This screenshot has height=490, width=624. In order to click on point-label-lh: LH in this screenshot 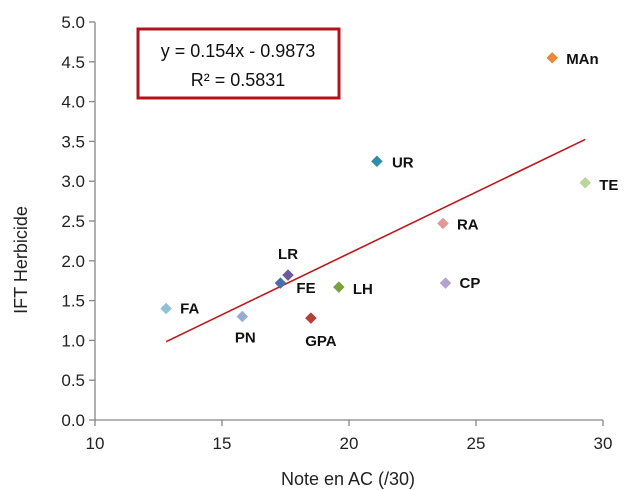, I will do `click(363, 289)`.